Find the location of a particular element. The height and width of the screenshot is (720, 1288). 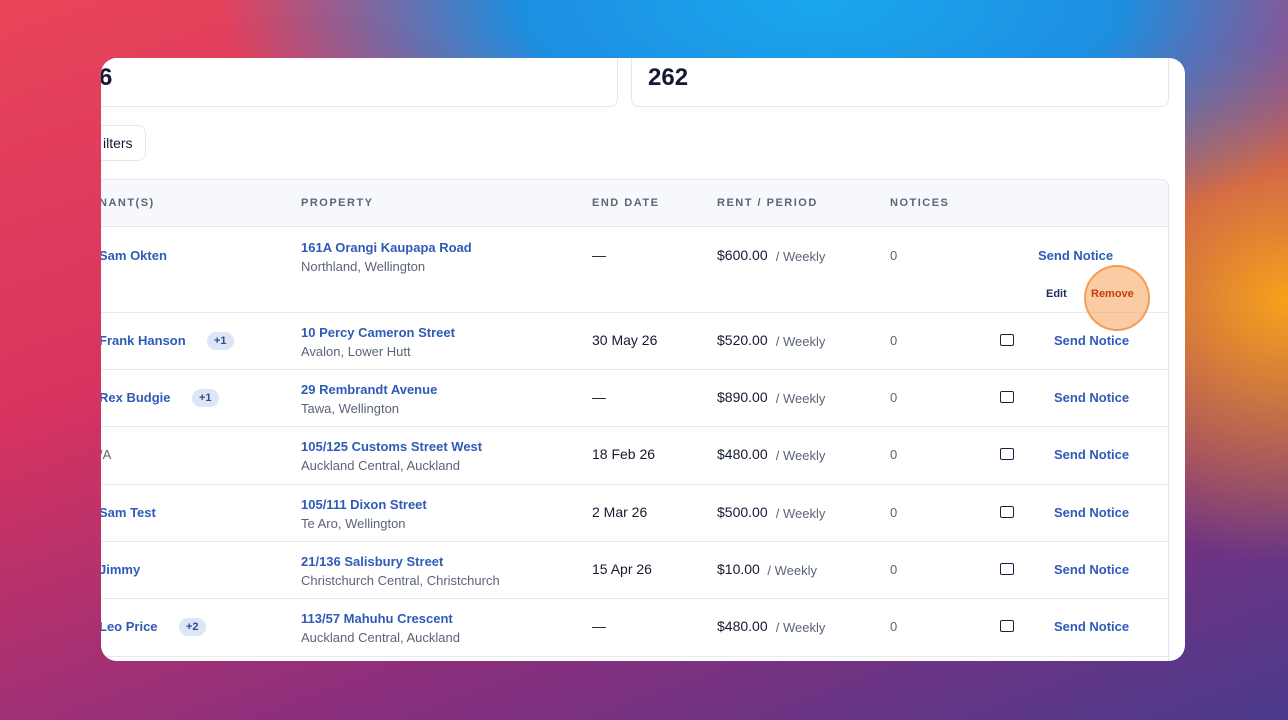

end-date: 30 May 26 is located at coordinates (625, 339).